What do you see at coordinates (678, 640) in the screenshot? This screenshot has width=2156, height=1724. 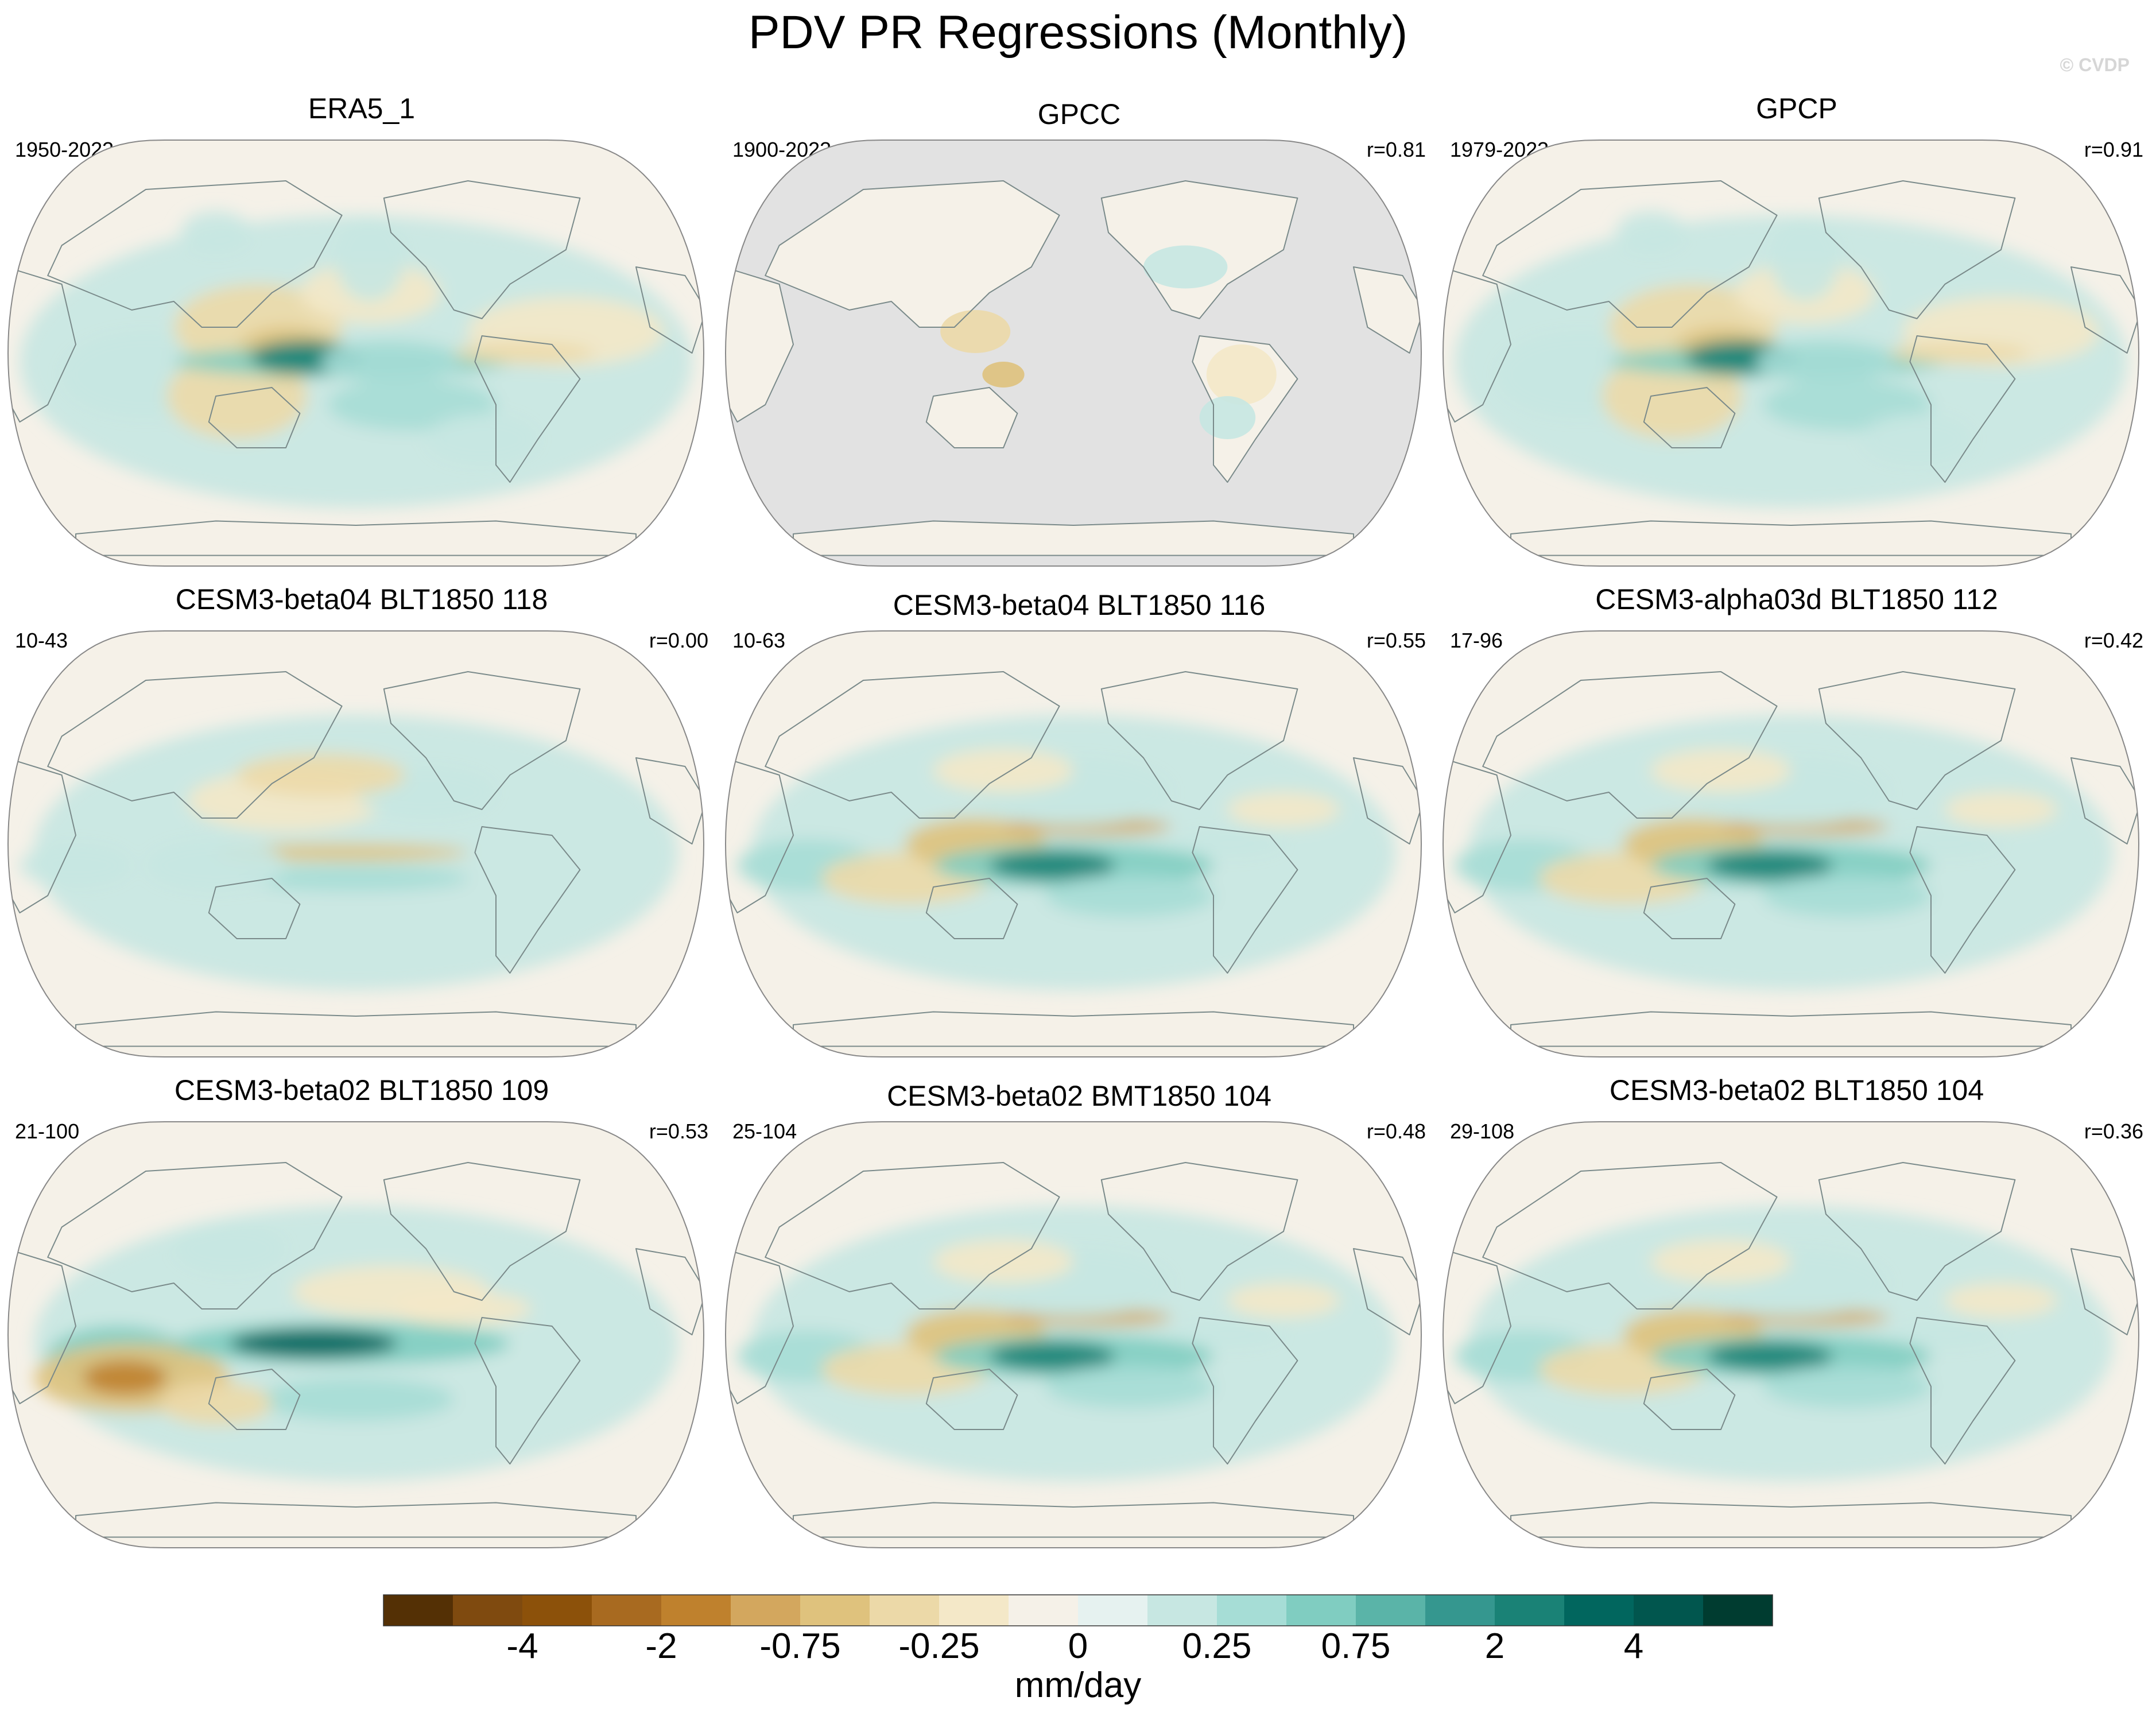 I see `panel-correlation: r=0.00` at bounding box center [678, 640].